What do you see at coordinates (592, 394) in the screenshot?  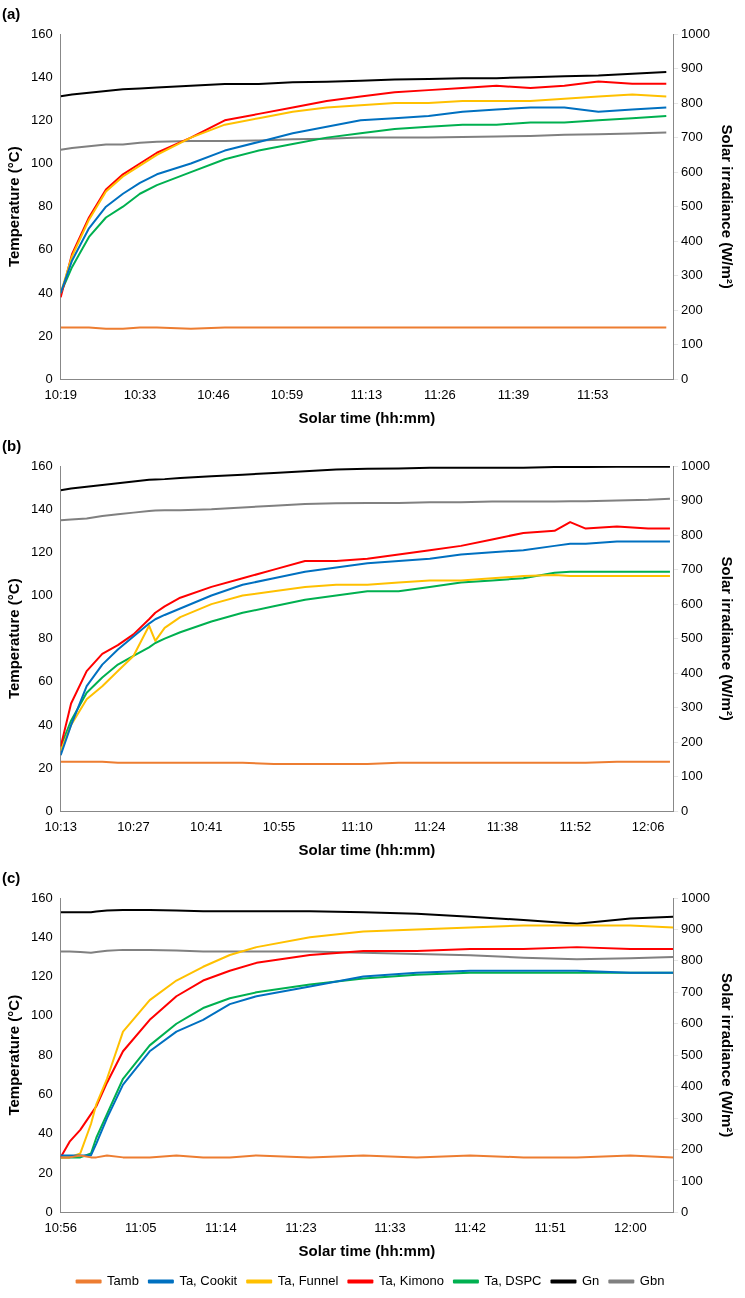 I see `x-tick-label: 11:53` at bounding box center [592, 394].